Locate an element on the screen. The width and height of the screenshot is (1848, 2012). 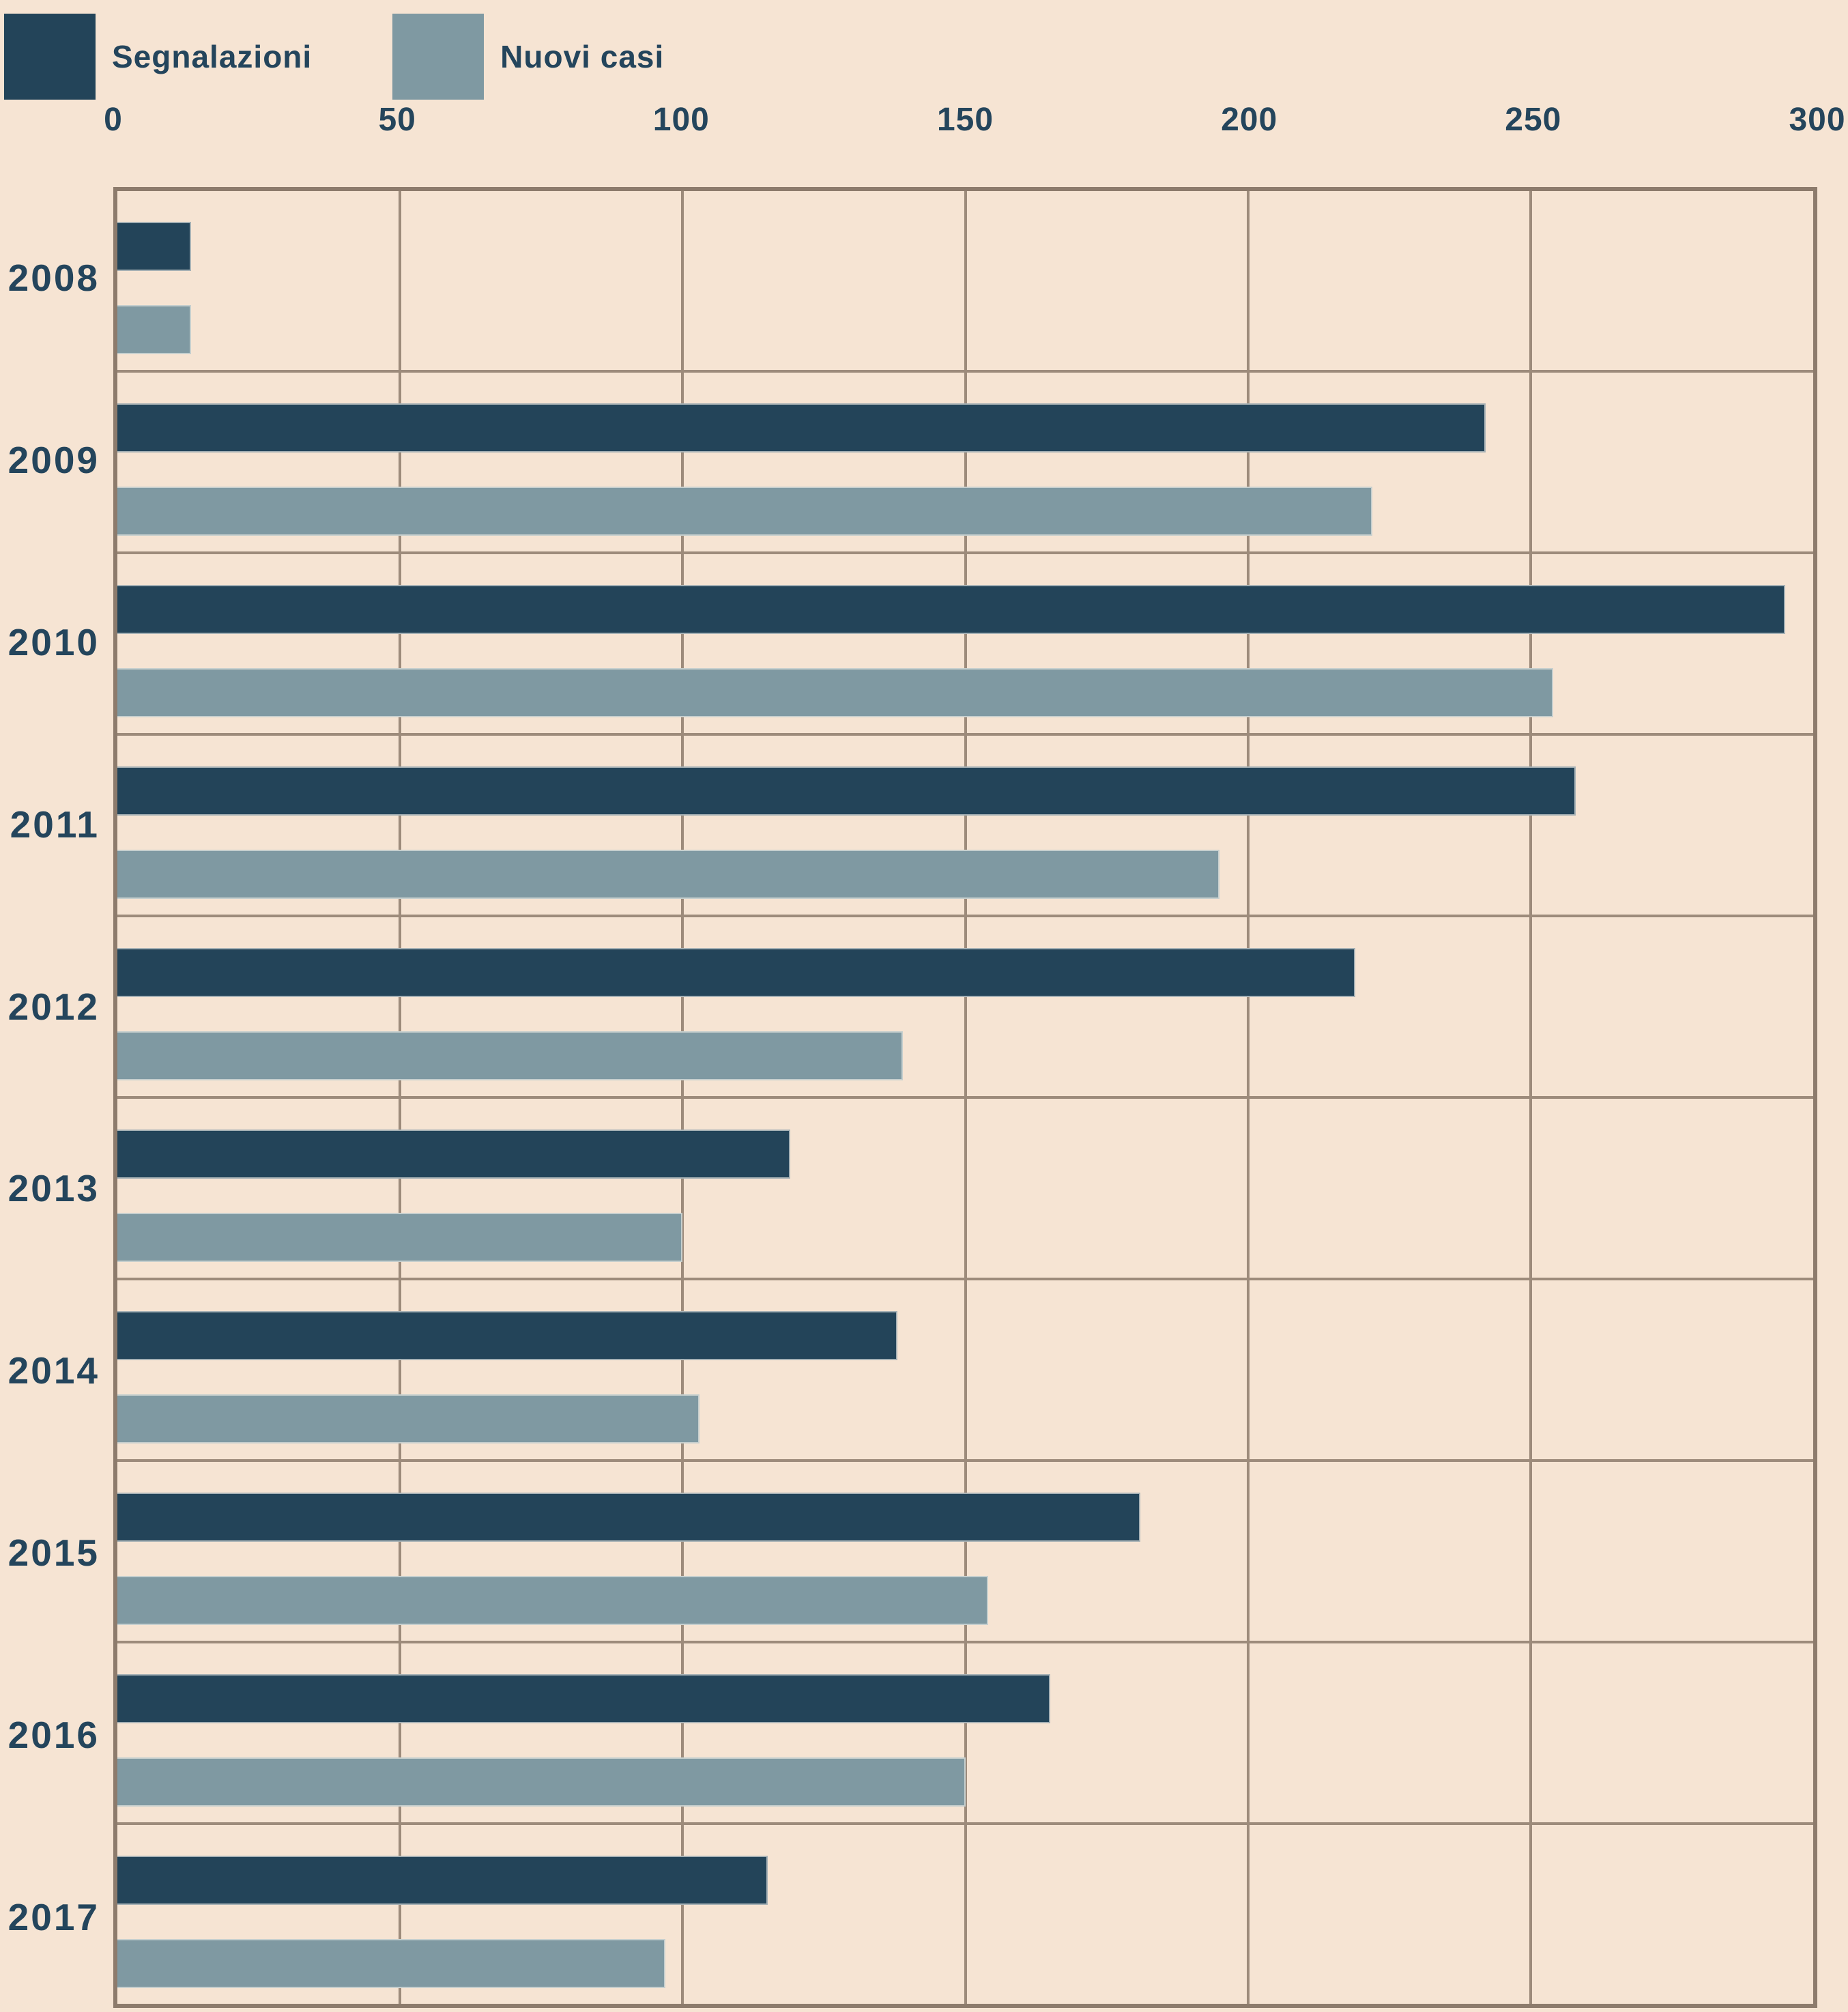
x-tick-label-50: 50 is located at coordinates (397, 120).